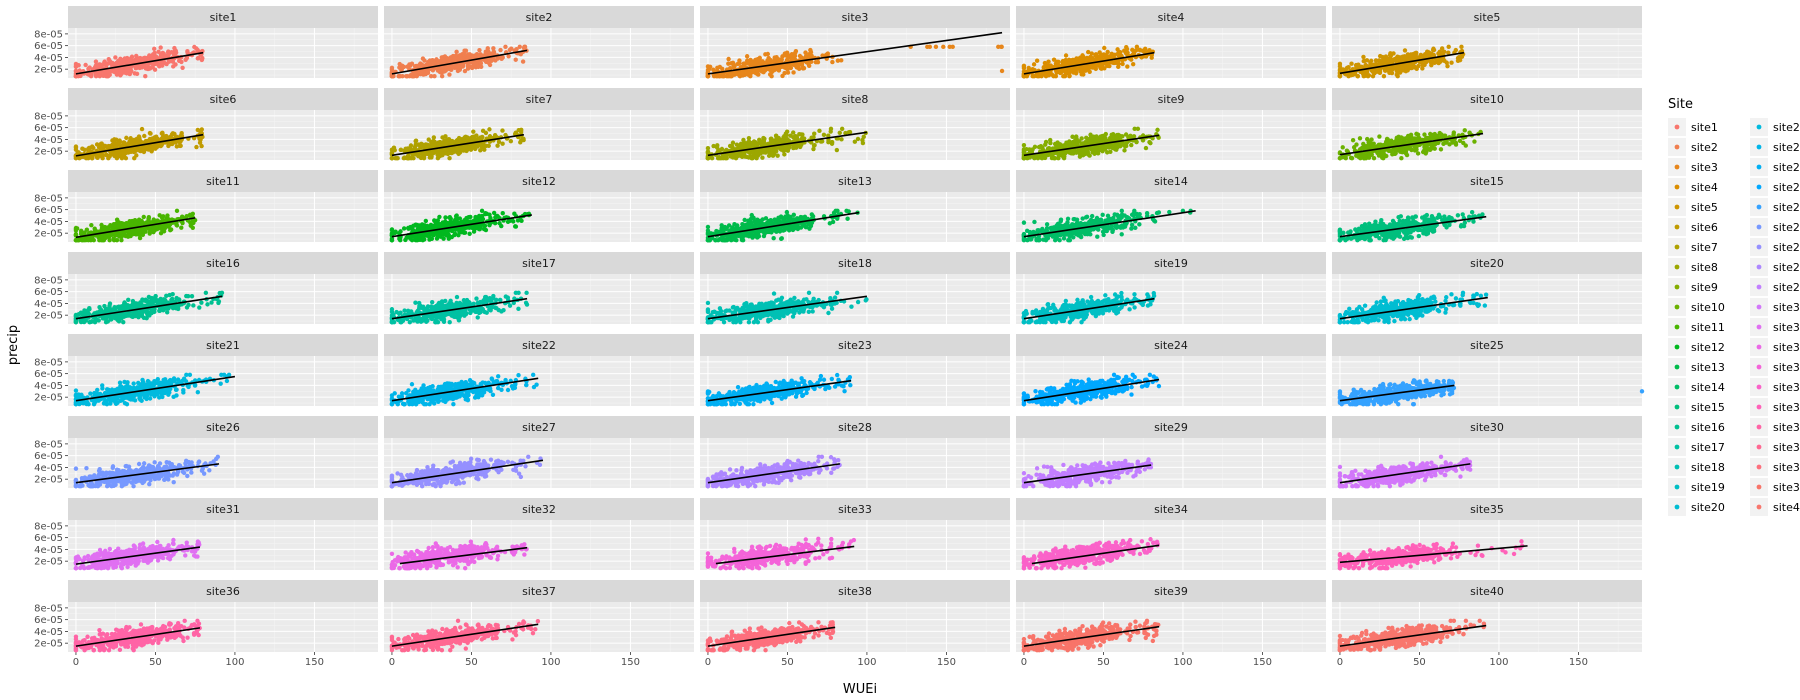  I want to click on strip-label: site5, so click(1487, 17).